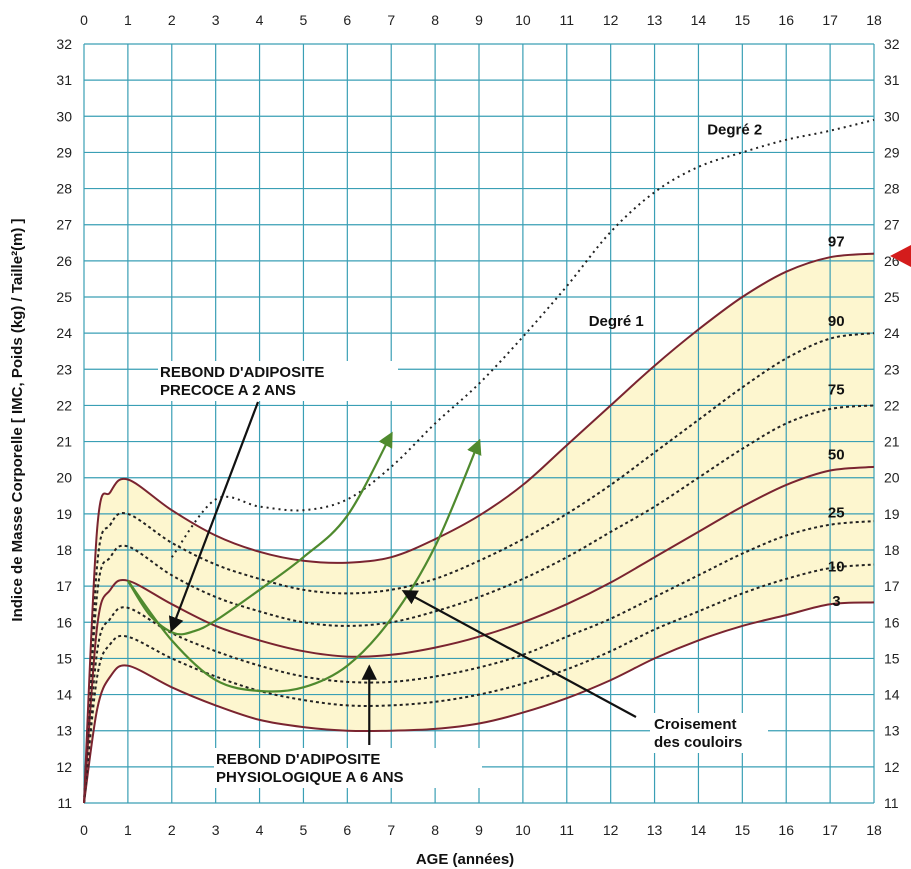 This screenshot has width=911, height=869. What do you see at coordinates (699, 830) in the screenshot?
I see `x-tick-bottom: 14` at bounding box center [699, 830].